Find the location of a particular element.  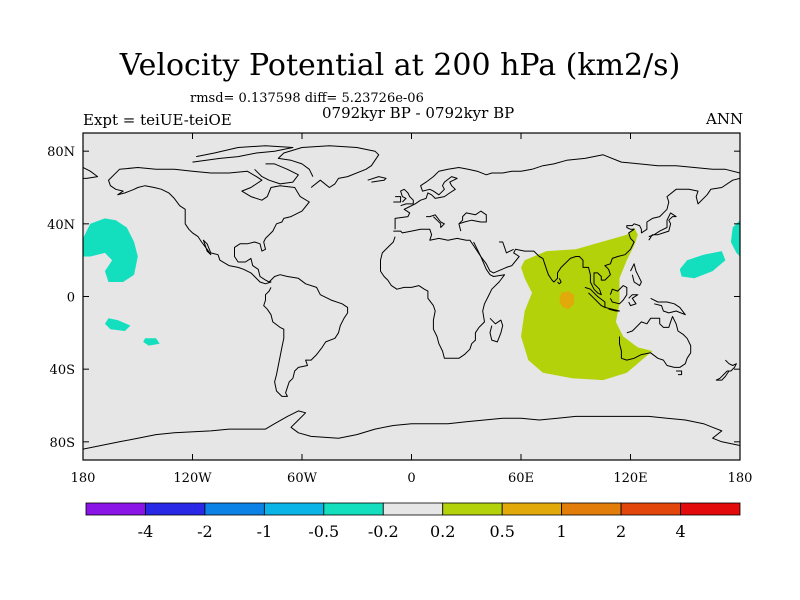

y-tick-label-1: 40N is located at coordinates (61, 225).